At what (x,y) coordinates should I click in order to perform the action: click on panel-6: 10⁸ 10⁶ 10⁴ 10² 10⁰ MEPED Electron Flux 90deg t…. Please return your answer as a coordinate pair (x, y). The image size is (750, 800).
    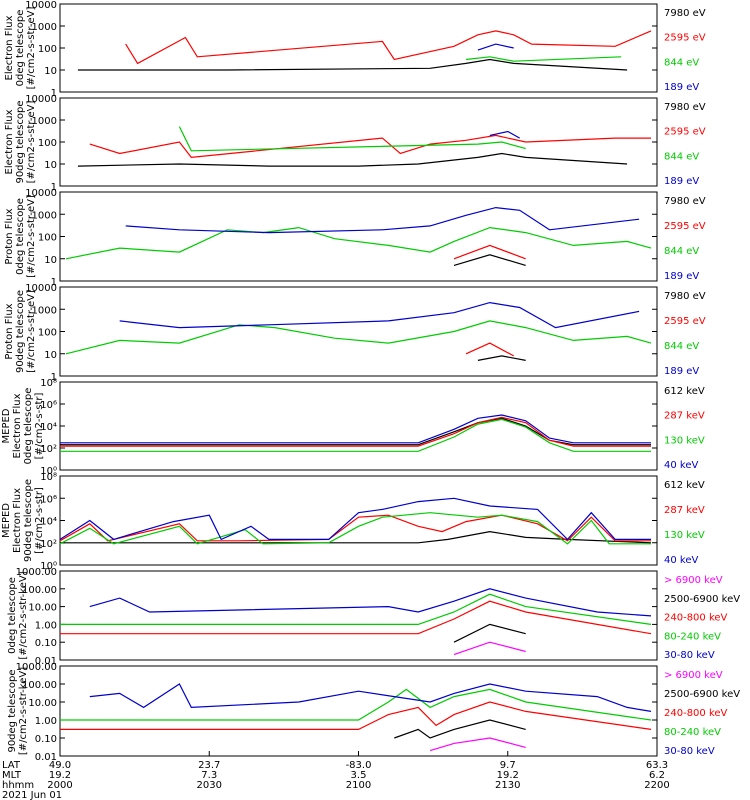
    Looking at the image, I should click on (353, 522).